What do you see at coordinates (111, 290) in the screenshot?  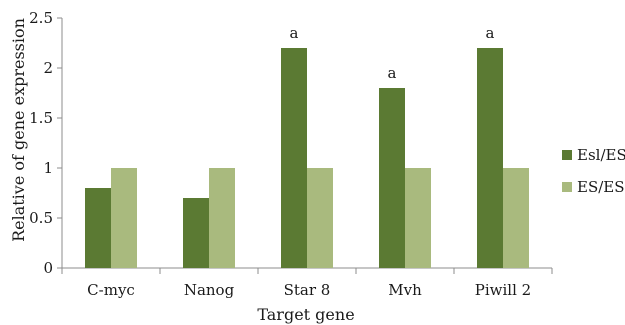 I see `x-tick-label: C-myc` at bounding box center [111, 290].